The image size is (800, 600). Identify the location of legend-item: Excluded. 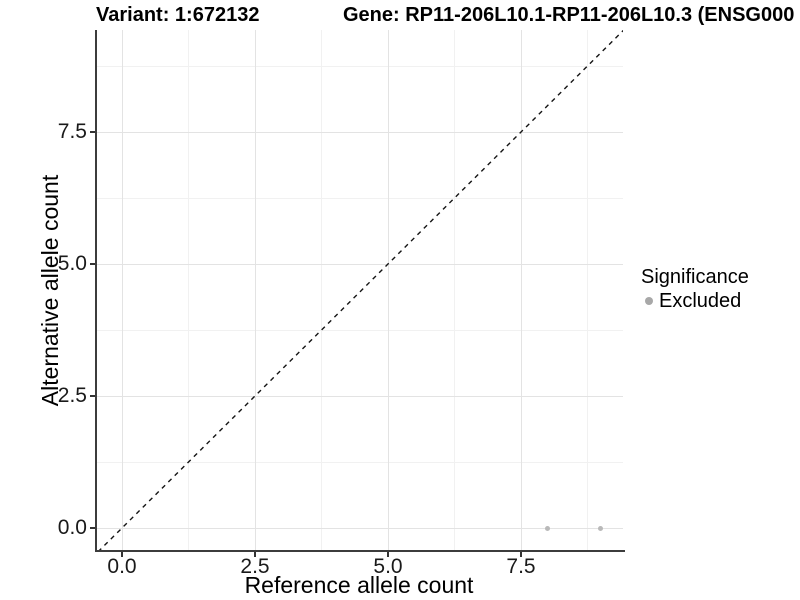
(695, 301).